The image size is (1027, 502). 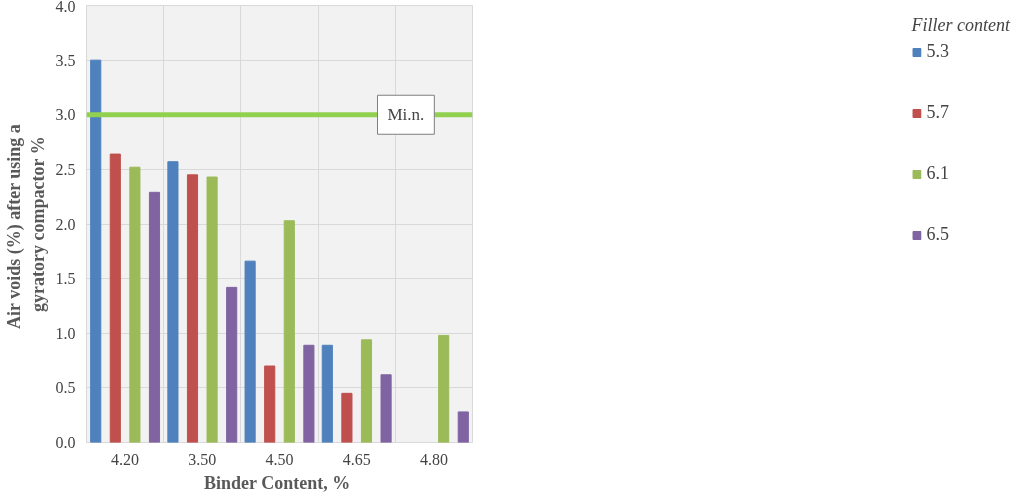 I want to click on y-axis-title: Air voids (%) after using a gyratory compactor %, so click(x=25, y=226).